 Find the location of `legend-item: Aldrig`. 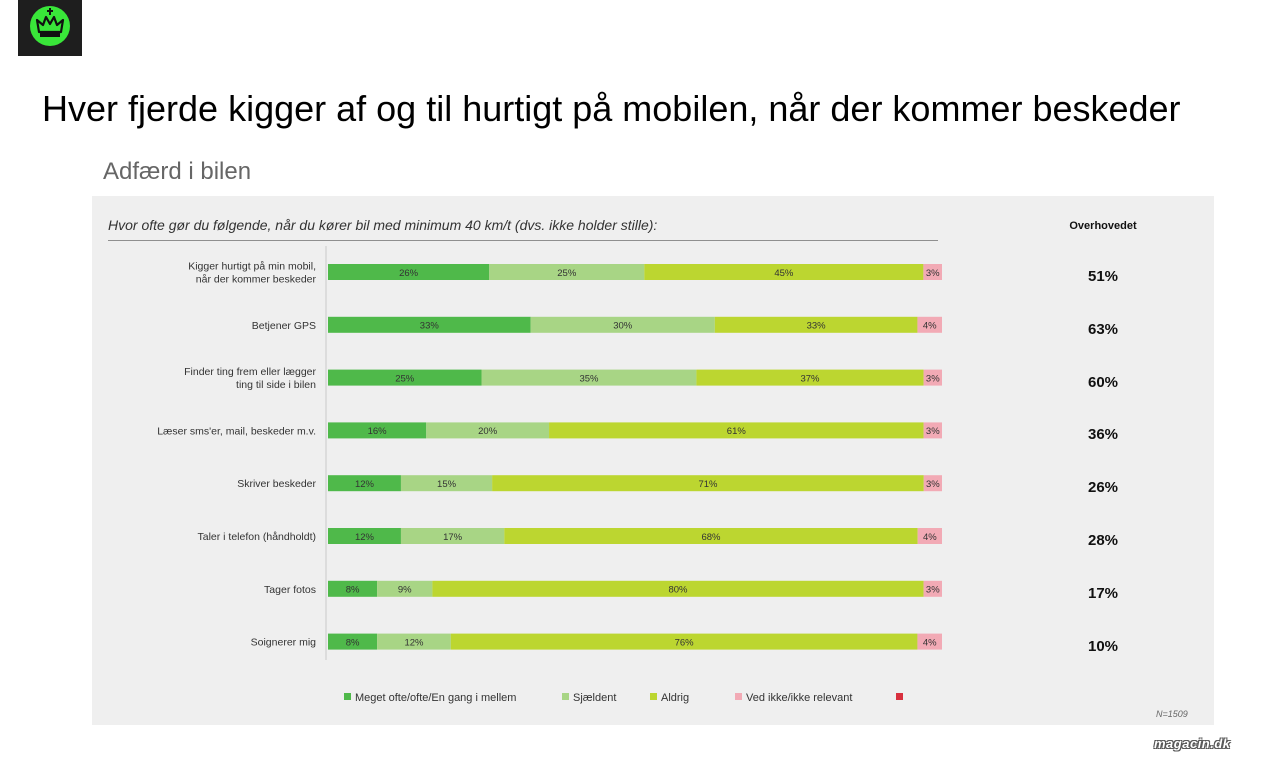

legend-item: Aldrig is located at coordinates (669, 698).